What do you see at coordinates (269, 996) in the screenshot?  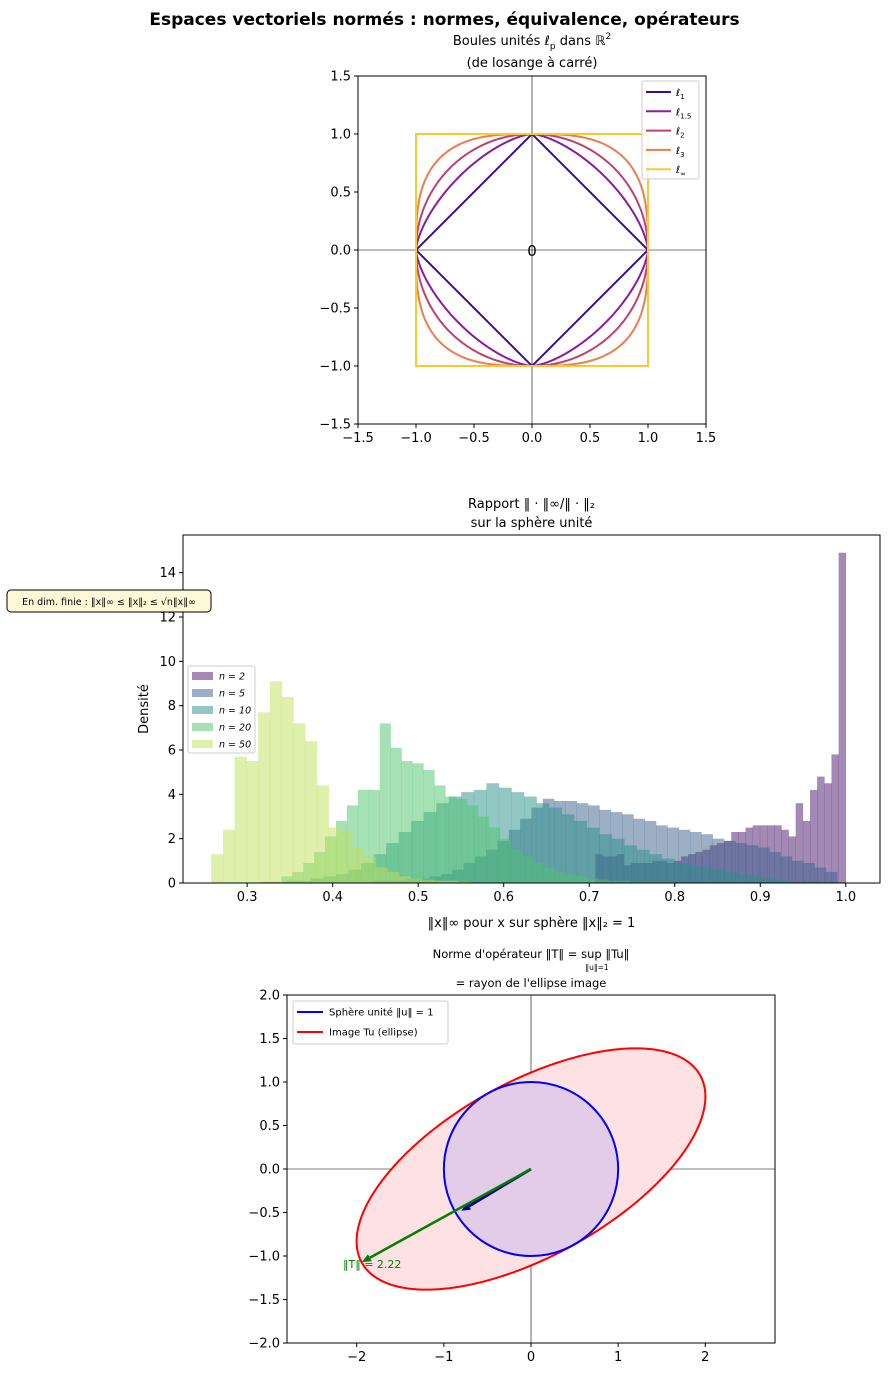 I see `opnorm-ytick-label: 2.0` at bounding box center [269, 996].